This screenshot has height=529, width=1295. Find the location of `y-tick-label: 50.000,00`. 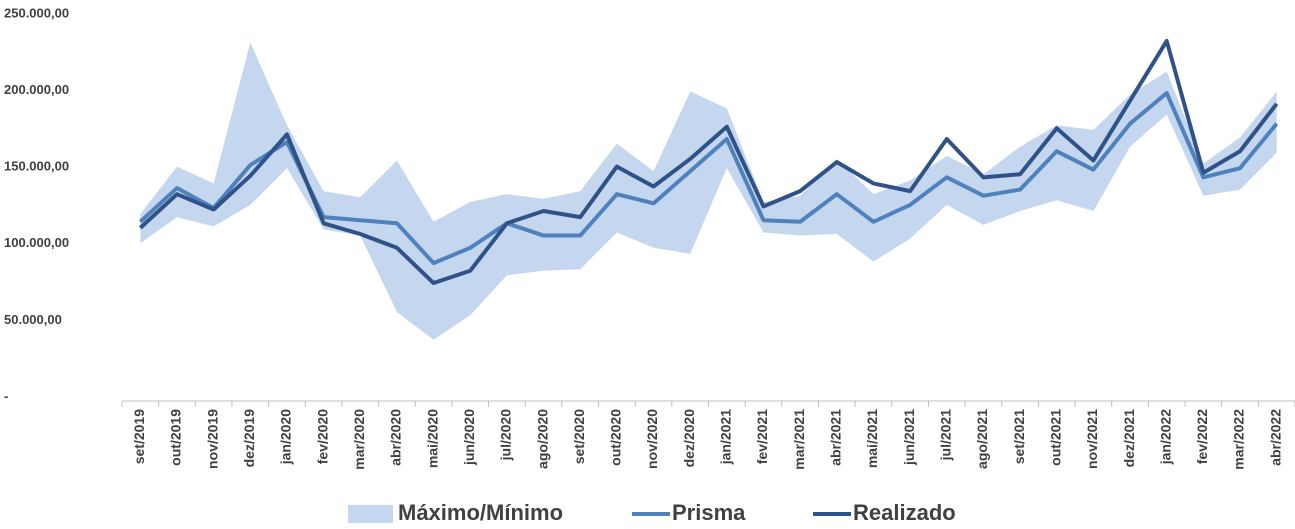

y-tick-label: 50.000,00 is located at coordinates (33, 319).